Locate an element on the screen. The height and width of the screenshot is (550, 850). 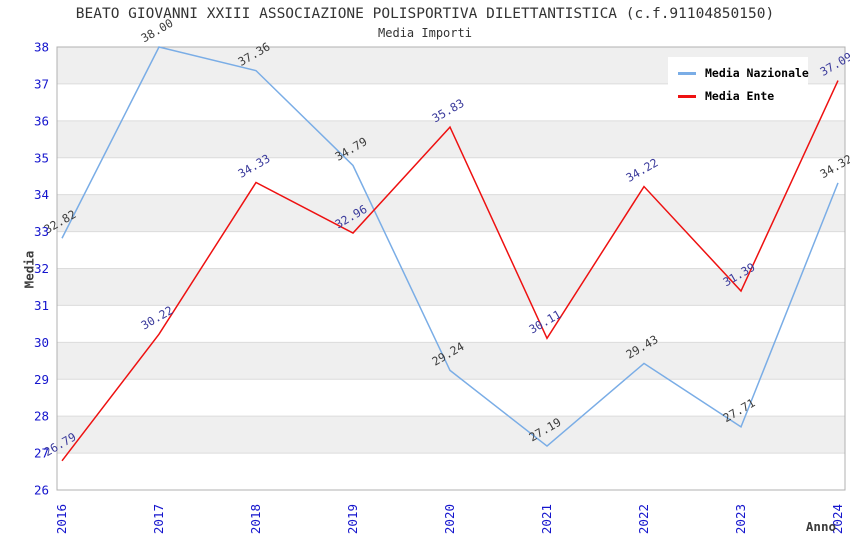
y-tick-label: 38 is located at coordinates (41, 47).